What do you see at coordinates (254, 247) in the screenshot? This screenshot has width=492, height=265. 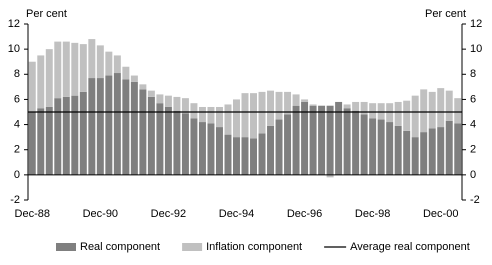 I see `legend-label: Inflation component` at bounding box center [254, 247].